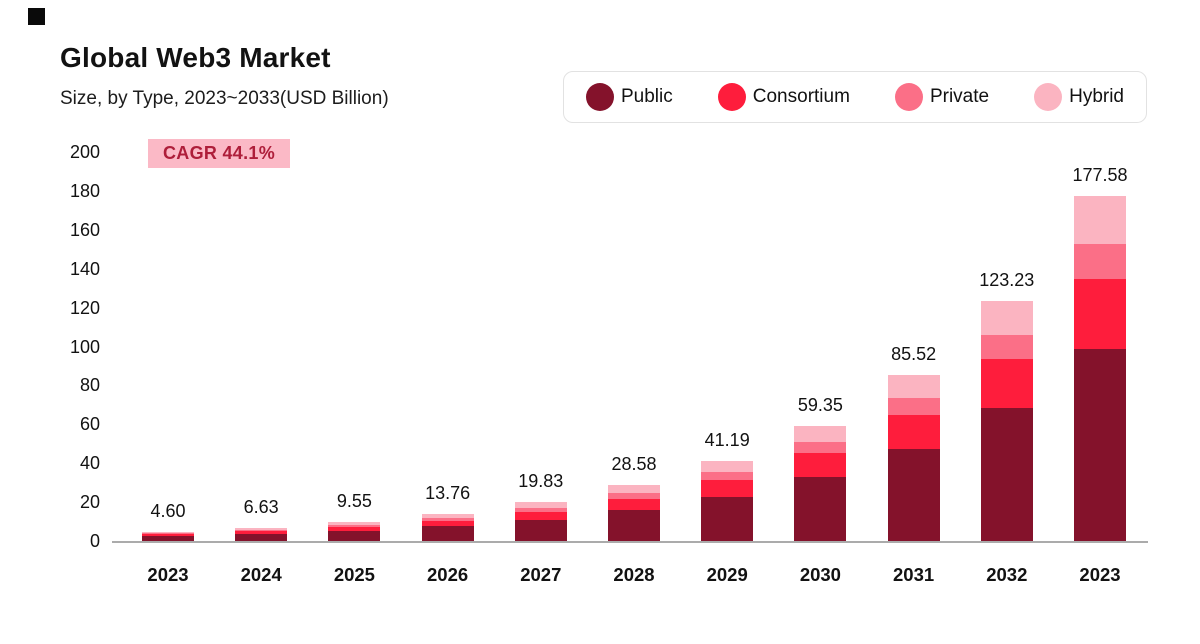  I want to click on x-tick-label: 2024, so click(261, 574).